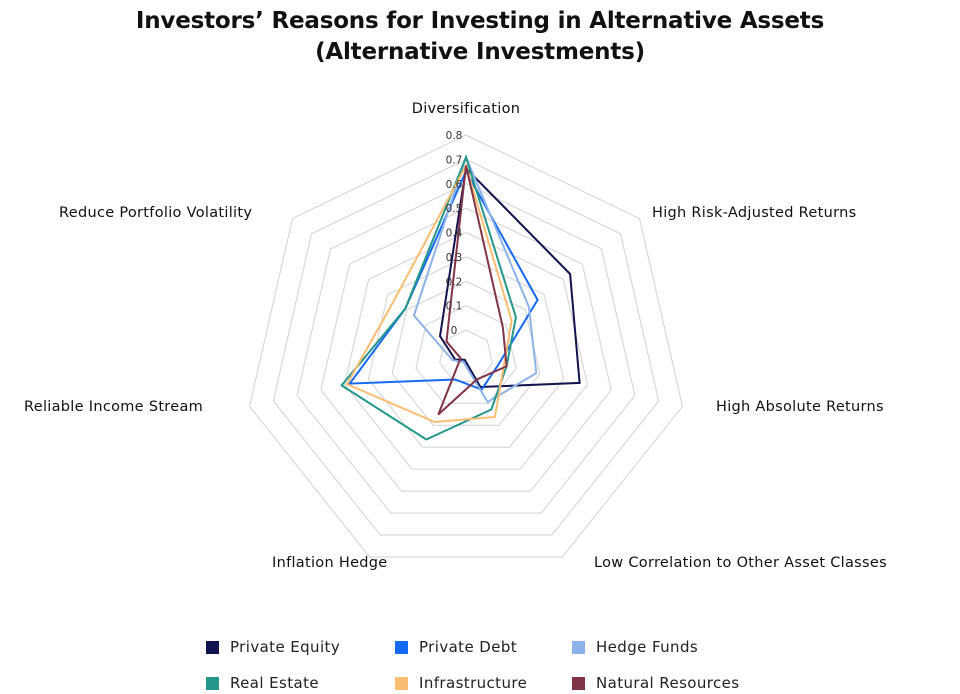 The image size is (960, 694). What do you see at coordinates (473, 683) in the screenshot?
I see `legend-label: Infrastructure` at bounding box center [473, 683].